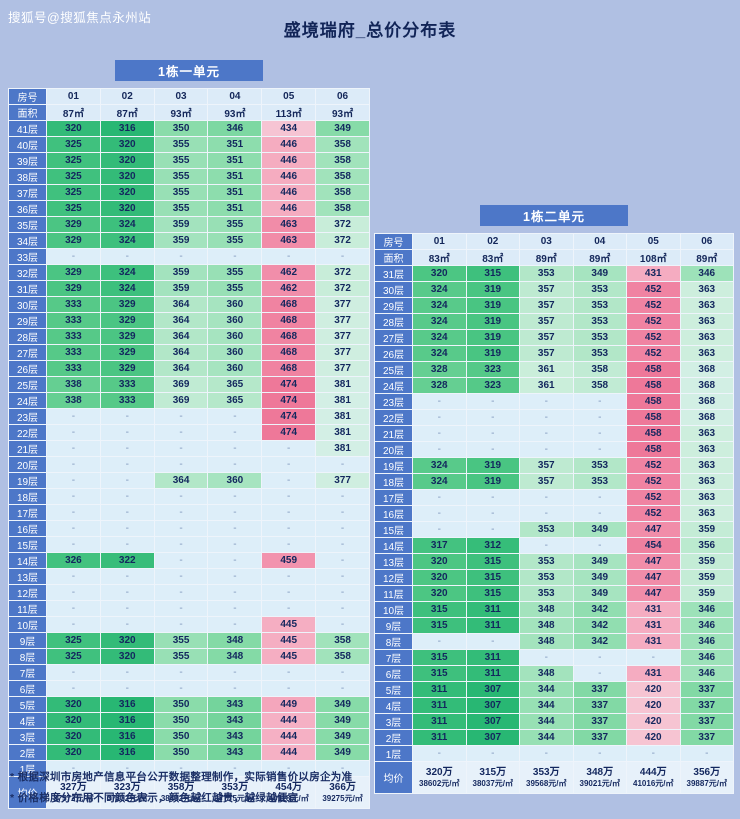  Describe the element at coordinates (706, 417) in the screenshot. I see `price-cell: 368` at that location.